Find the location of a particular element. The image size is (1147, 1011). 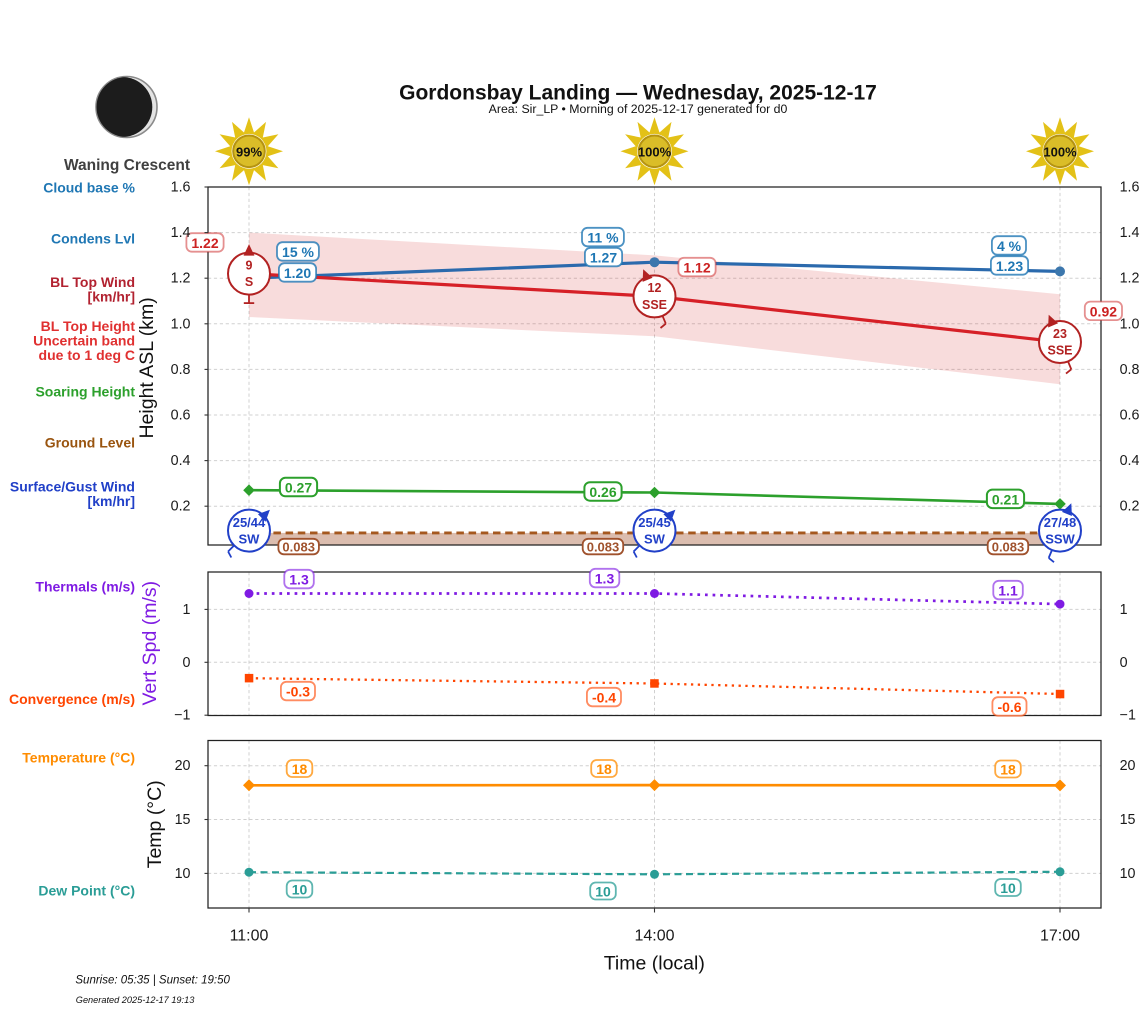

svg-text: 1.23 is located at coordinates (1009, 266).